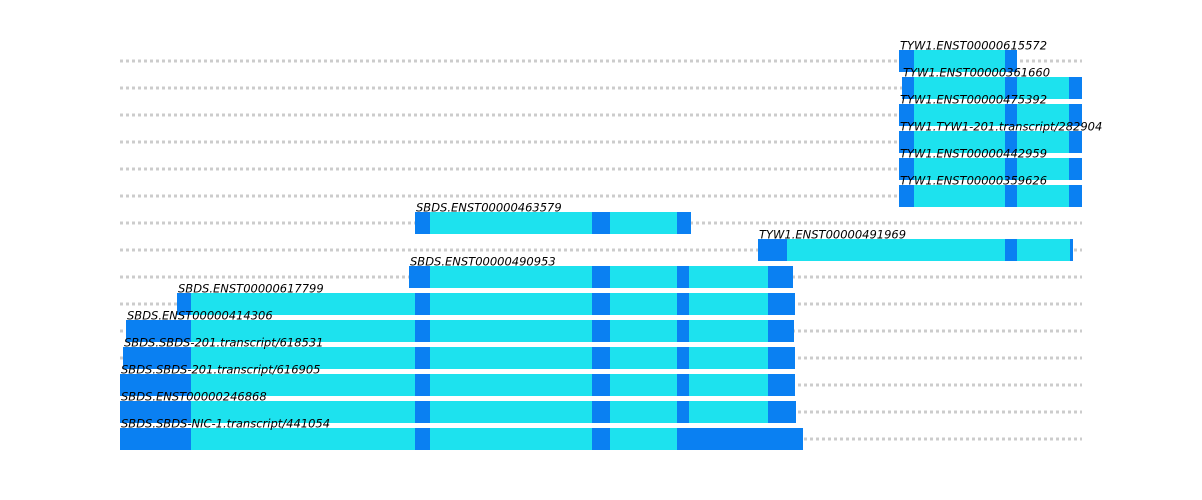  What do you see at coordinates (973, 100) in the screenshot?
I see `transcript-label: TYW1.ENST00000475392` at bounding box center [973, 100].